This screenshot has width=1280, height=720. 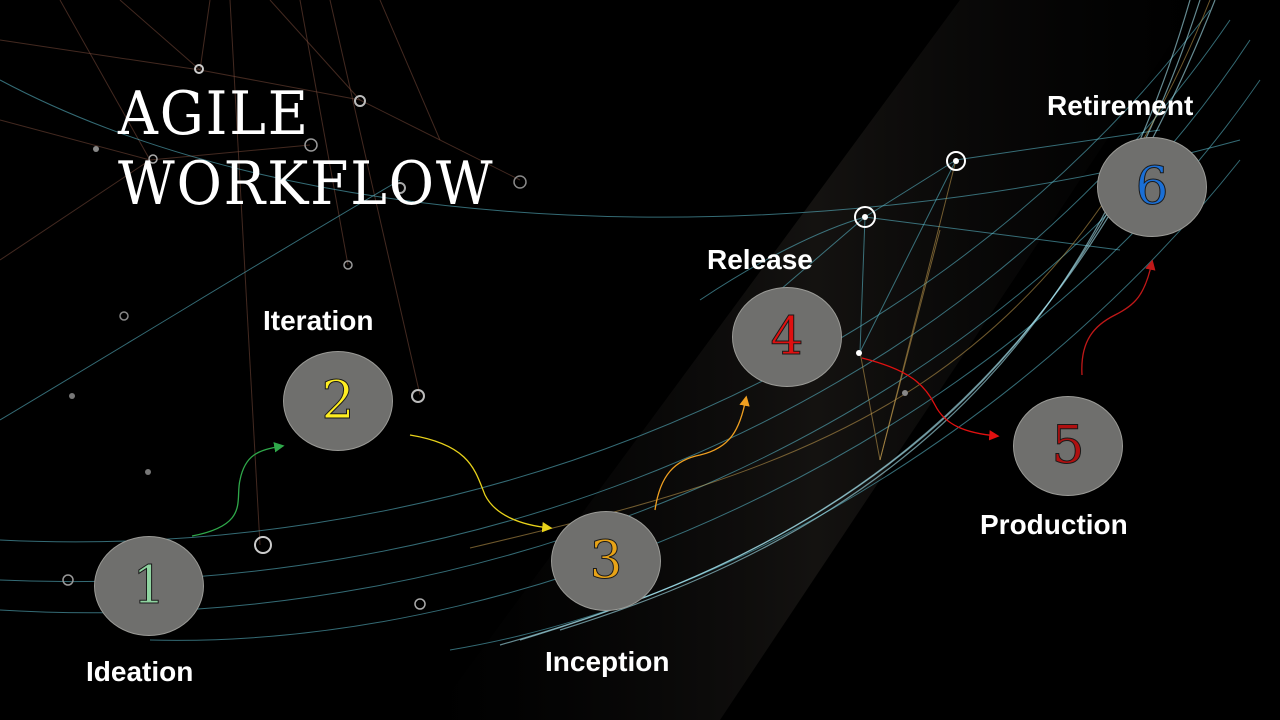 What do you see at coordinates (760, 259) in the screenshot?
I see `step-label-release: Release` at bounding box center [760, 259].